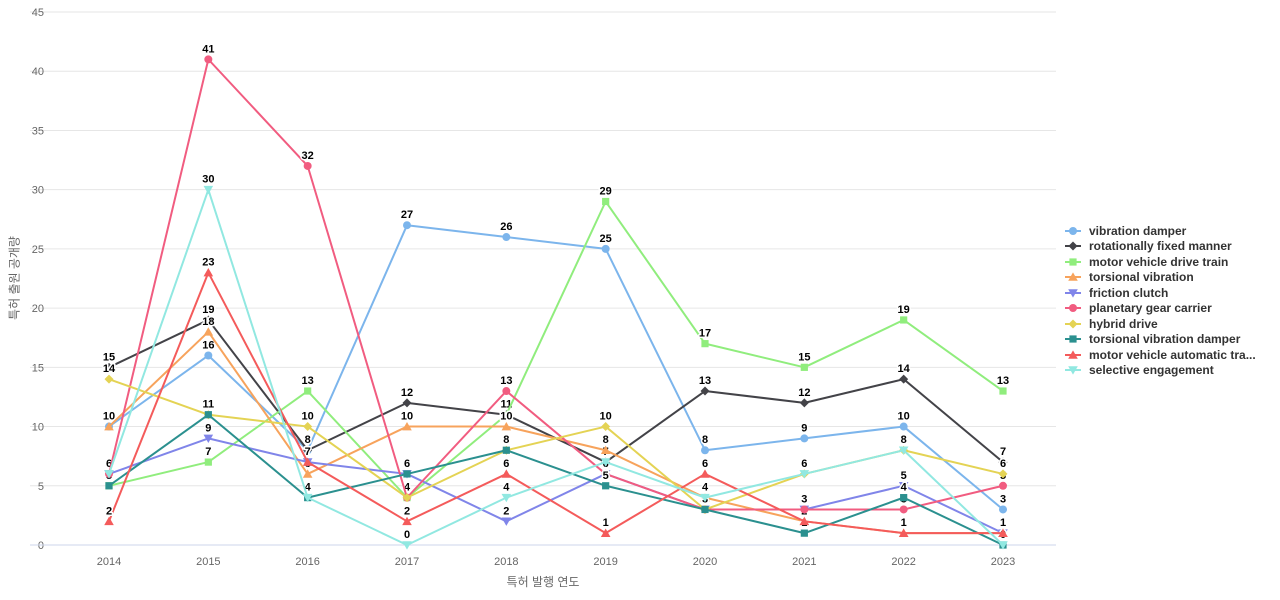  What do you see at coordinates (705, 488) in the screenshot?
I see `data-label-torsional-vibration: 4` at bounding box center [705, 488].